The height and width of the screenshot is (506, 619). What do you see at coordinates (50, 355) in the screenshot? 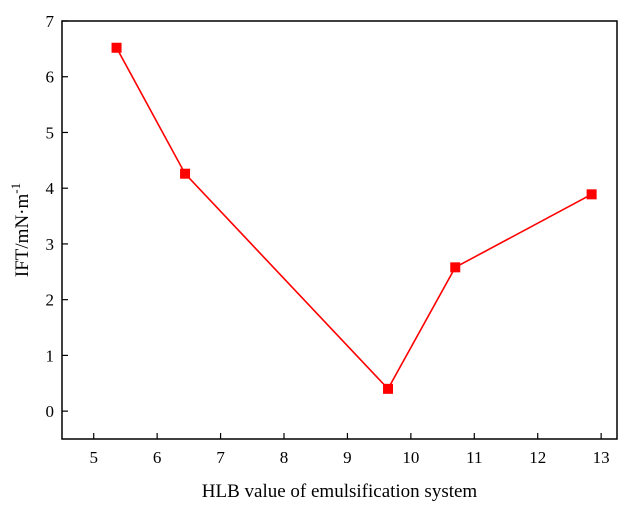
I see `y-tick-label: 1` at bounding box center [50, 355].